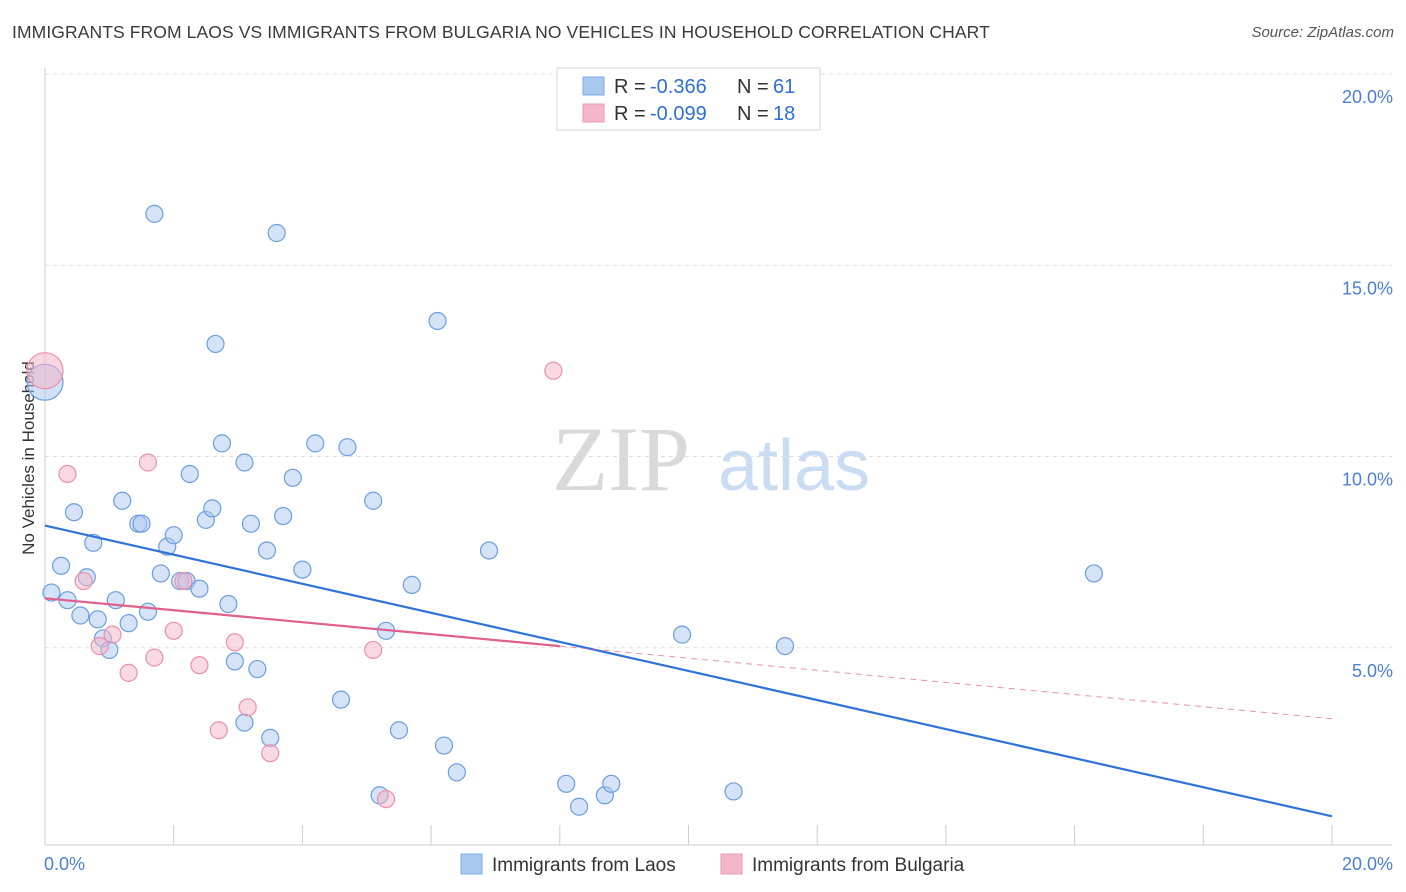 The width and height of the screenshot is (1406, 892). I want to click on legend-r-value-bulgaria: -0.099, so click(678, 114).